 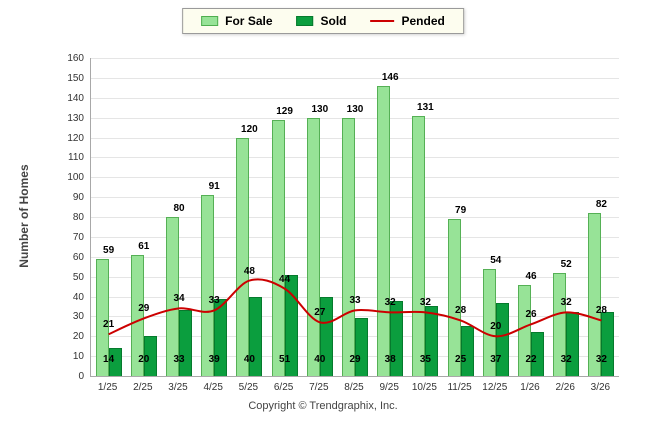 I want to click on for-sale-value-label: 46, so click(x=531, y=276).